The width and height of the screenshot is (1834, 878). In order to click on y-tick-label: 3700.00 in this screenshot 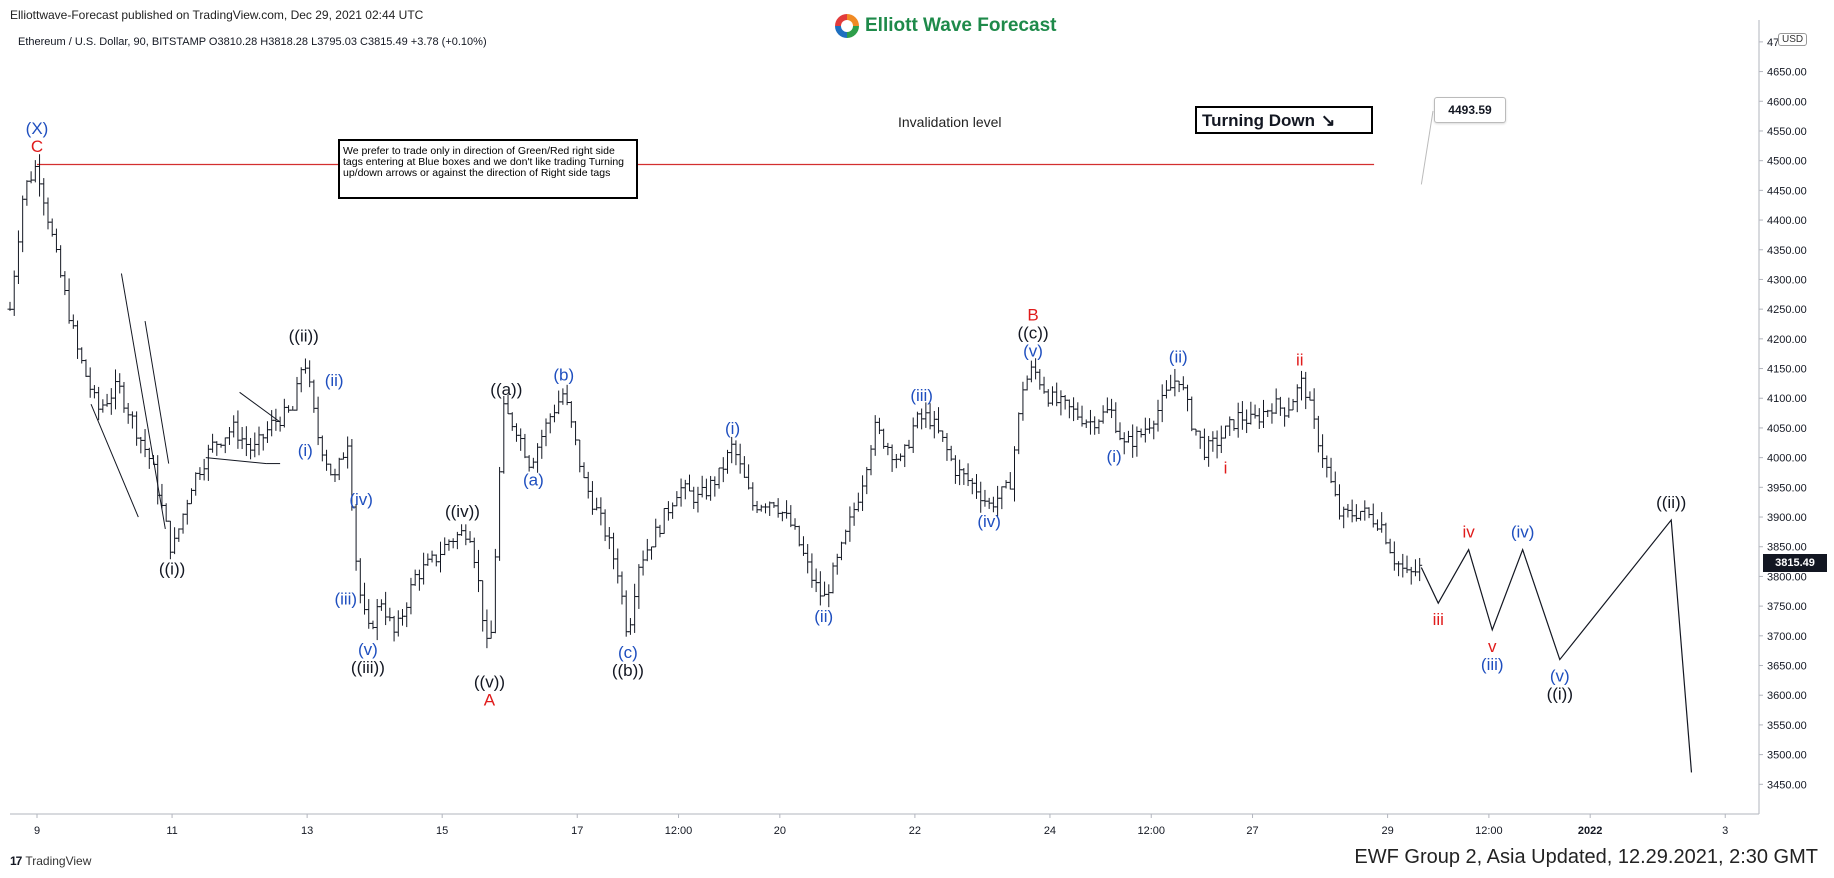, I will do `click(1787, 637)`.